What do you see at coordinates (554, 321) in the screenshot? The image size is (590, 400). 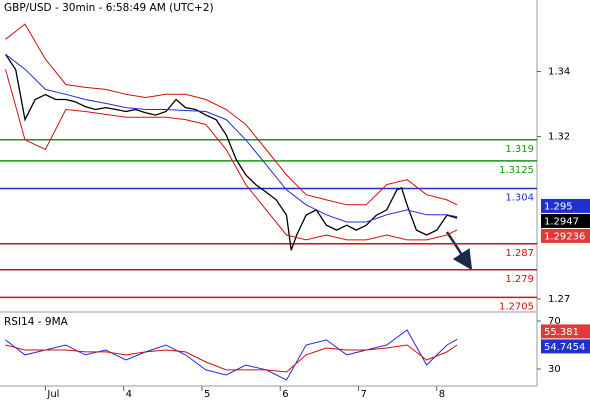 I see `y-tick-label: 70` at bounding box center [554, 321].